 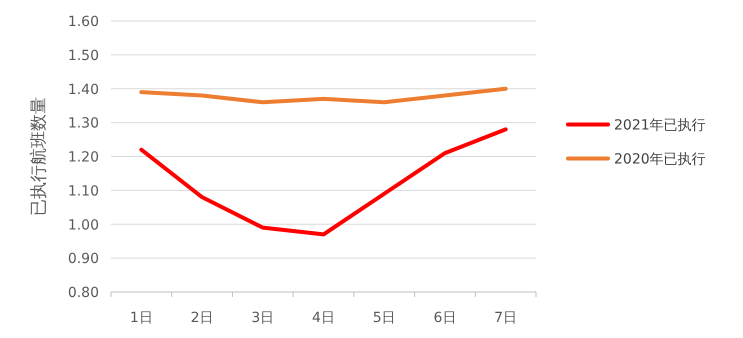 What do you see at coordinates (262, 318) in the screenshot?
I see `x-tick-label: 3日` at bounding box center [262, 318].